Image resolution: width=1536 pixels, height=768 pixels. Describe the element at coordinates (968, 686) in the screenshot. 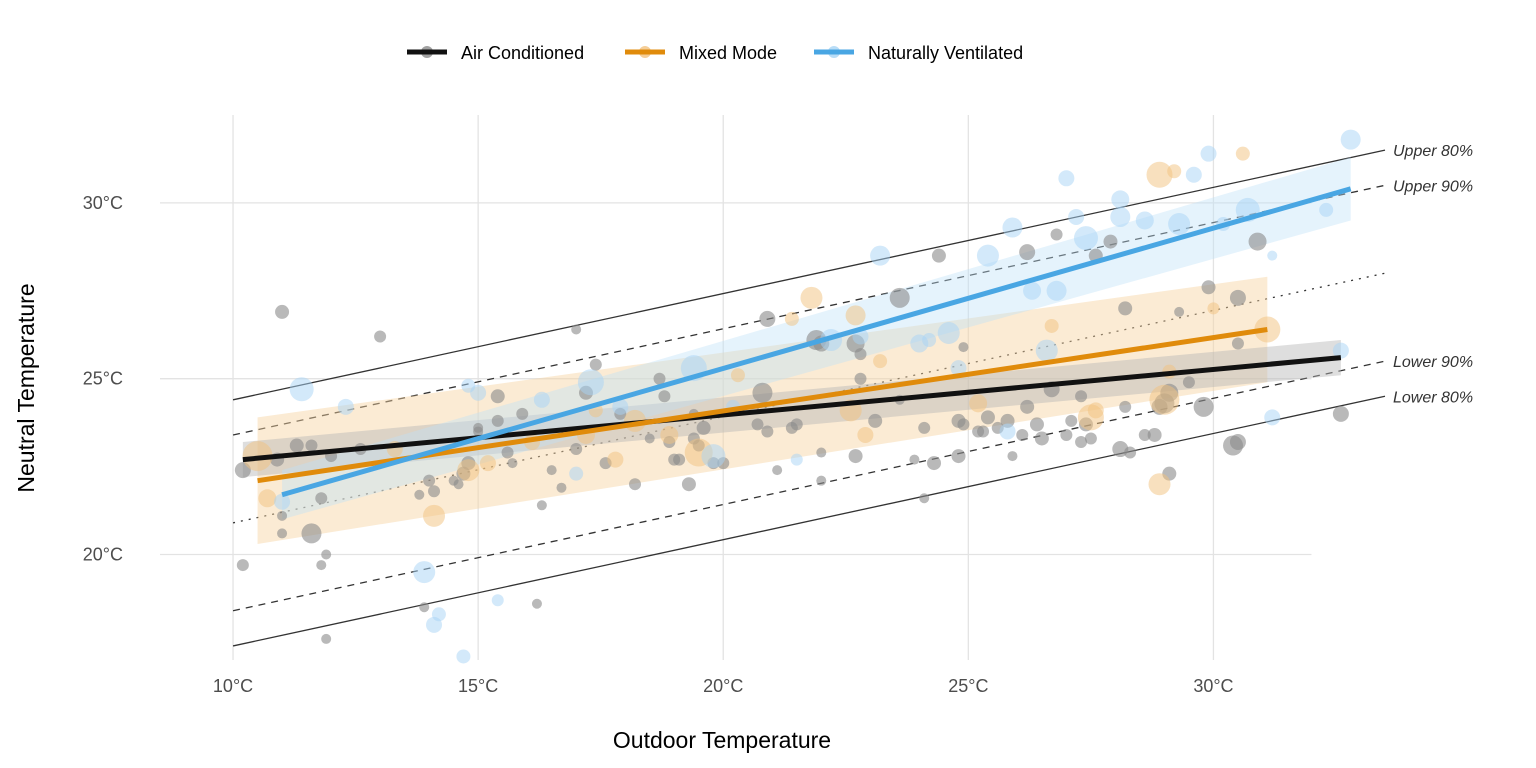

I see `x-tick-label: 25°C` at that location.